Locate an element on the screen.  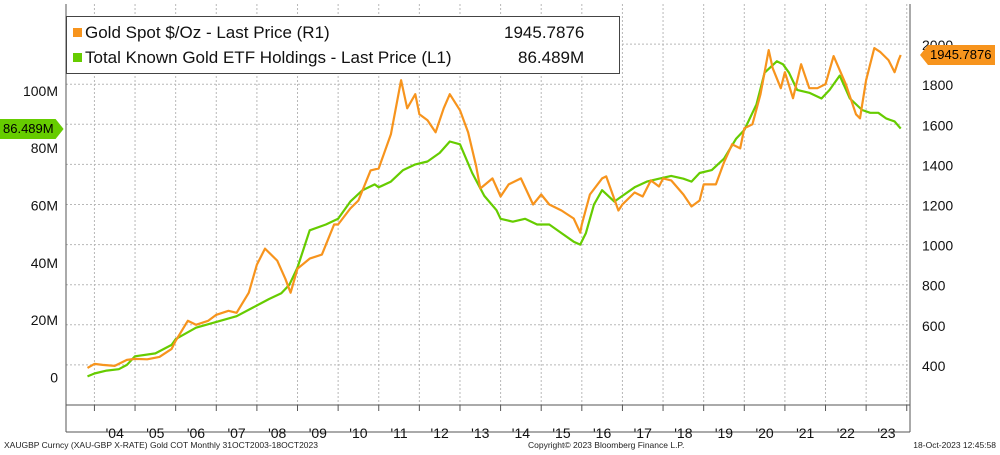
right-tick-label: 1000 is located at coordinates (937, 246).